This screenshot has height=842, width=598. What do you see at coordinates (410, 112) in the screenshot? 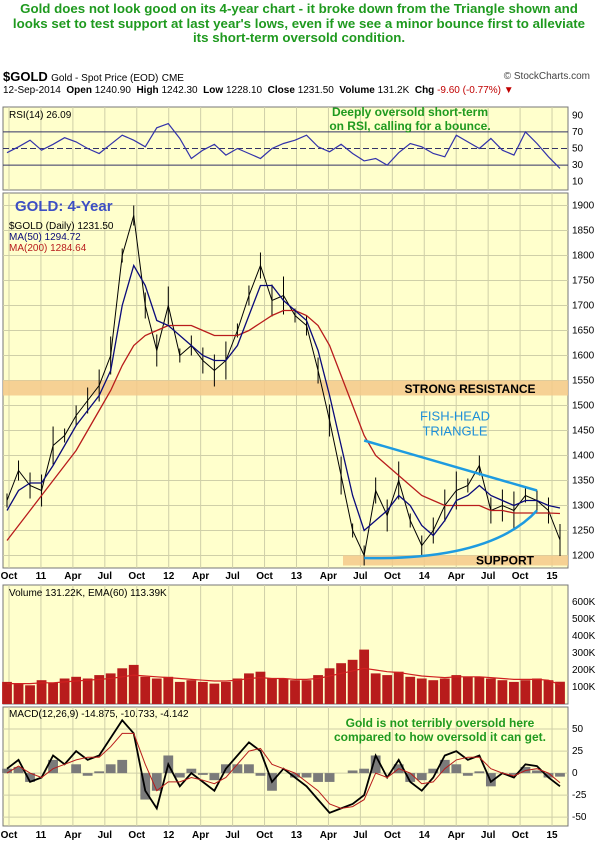
I see `rsi-annotation-line1: Deeply oversold short-term` at bounding box center [410, 112].